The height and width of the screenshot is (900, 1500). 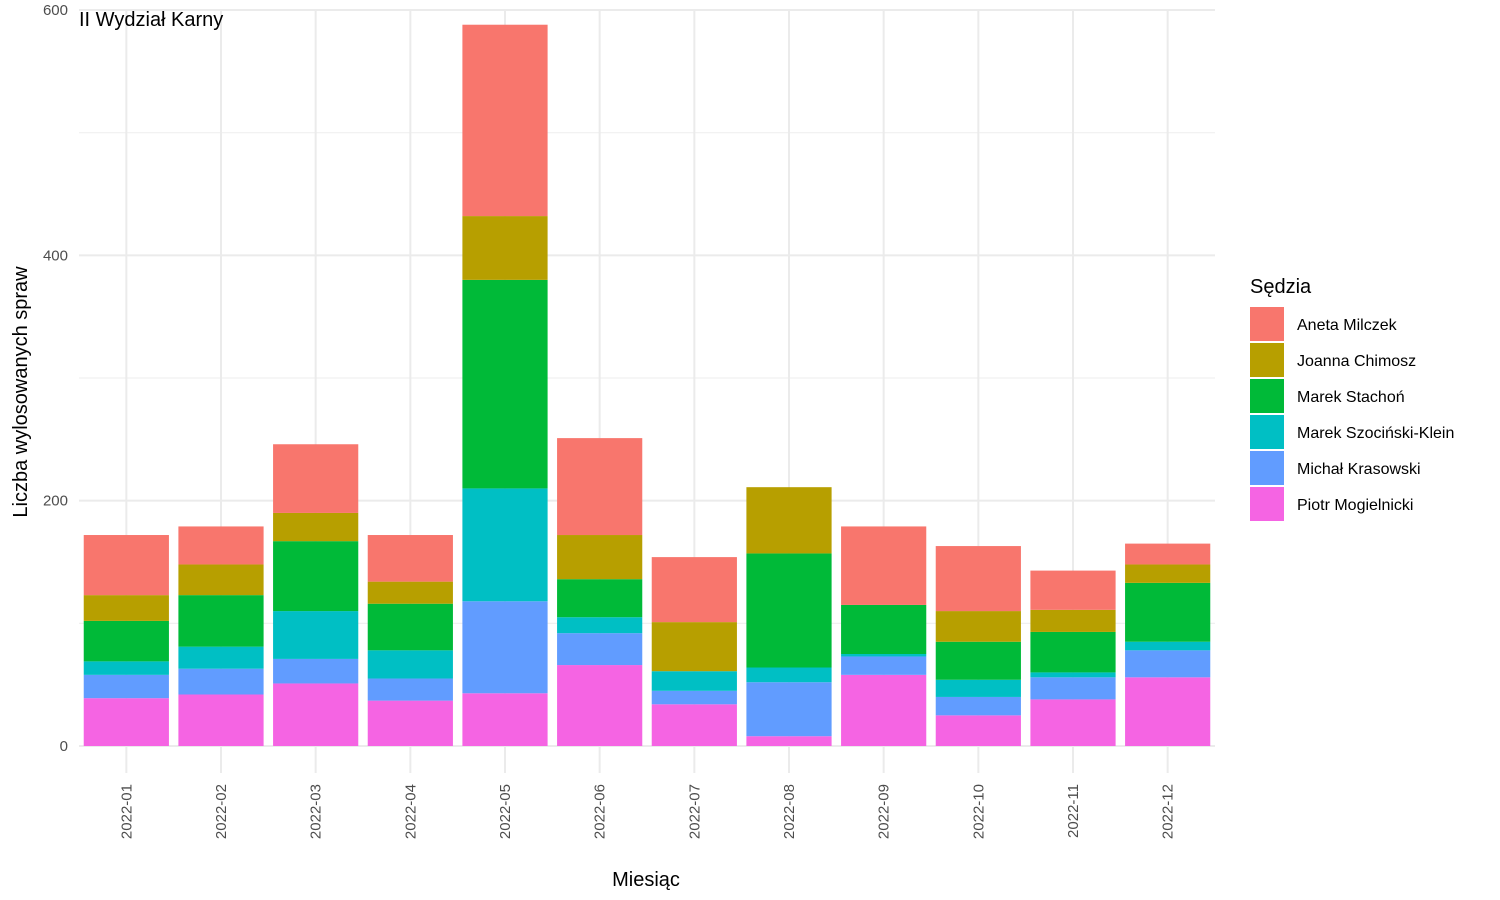 I want to click on legend-label: Joanna Chimosz, so click(x=1356, y=361).